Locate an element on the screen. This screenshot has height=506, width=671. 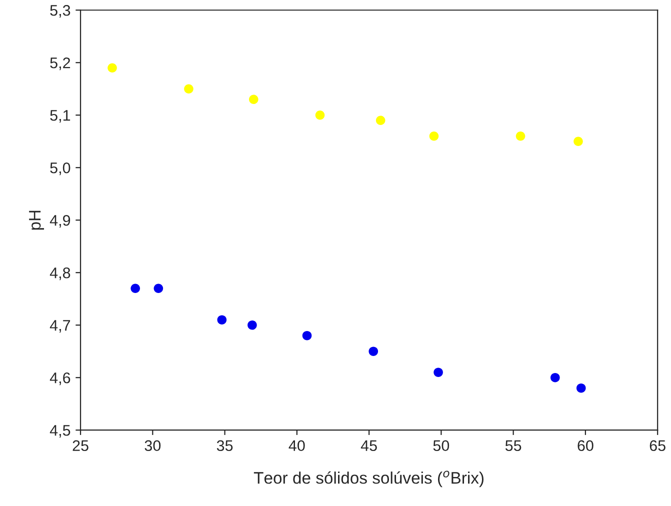
y-tick-label: 4,6 is located at coordinates (60, 379).